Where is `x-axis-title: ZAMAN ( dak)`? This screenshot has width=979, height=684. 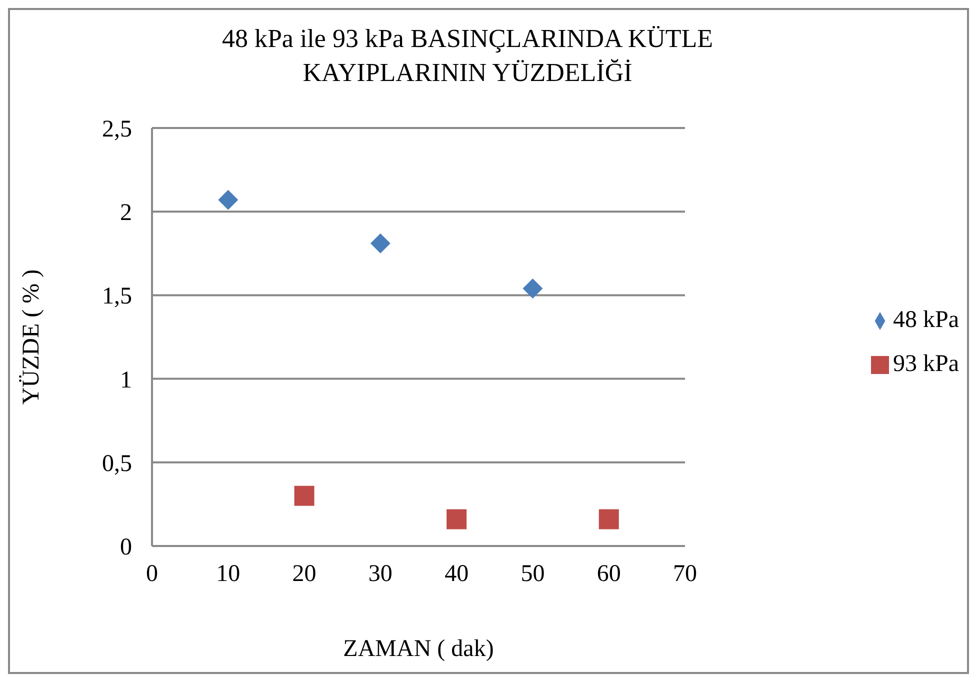
x-axis-title: ZAMAN ( dak) is located at coordinates (418, 649).